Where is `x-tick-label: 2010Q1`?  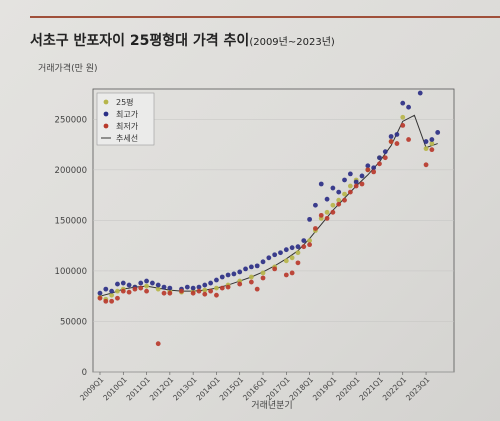 x-tick-label: 2010Q1 is located at coordinates (115, 389).